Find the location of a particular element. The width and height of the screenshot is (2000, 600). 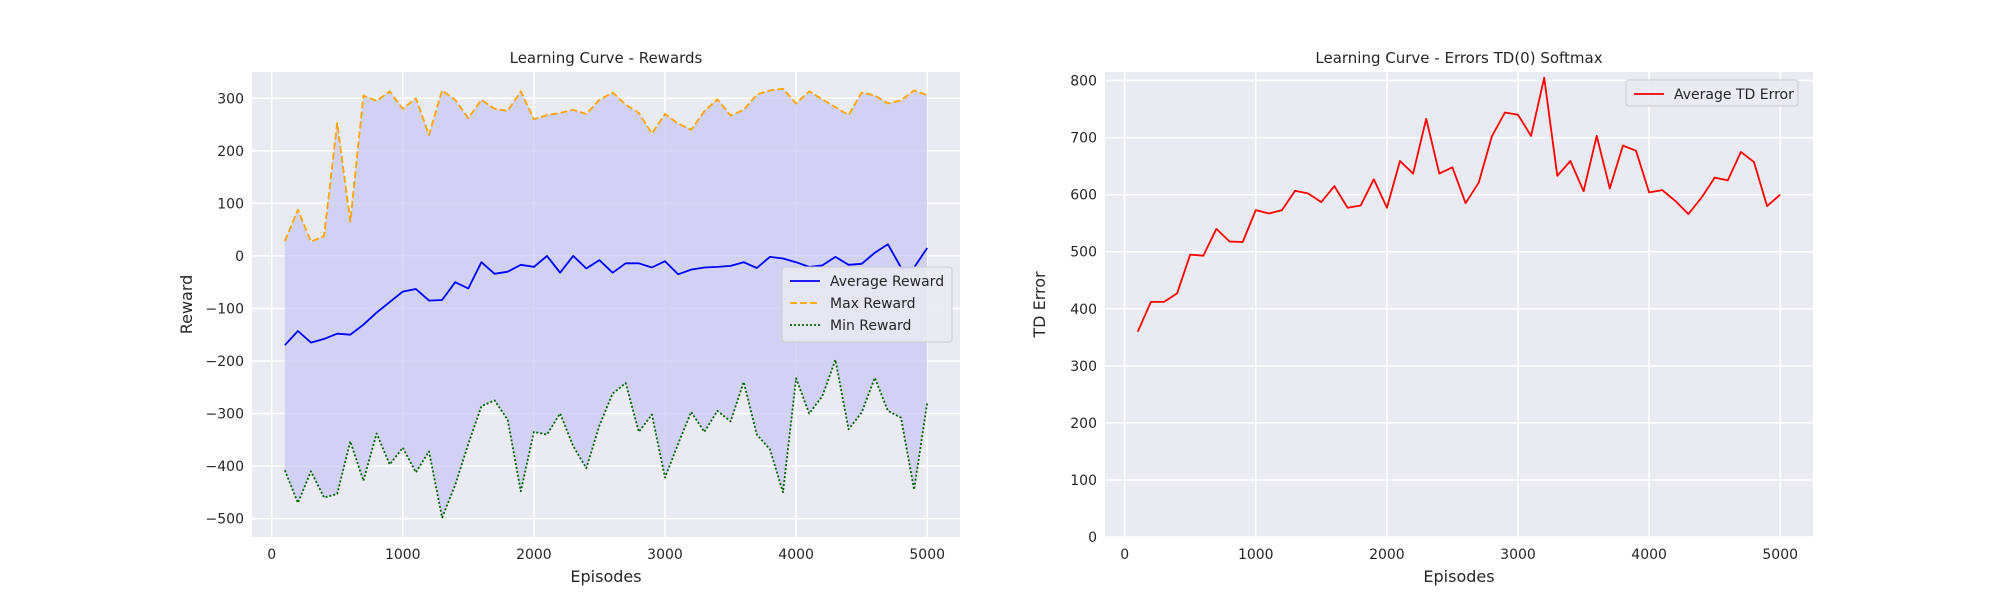

series-line-max-reward is located at coordinates (605, 165).